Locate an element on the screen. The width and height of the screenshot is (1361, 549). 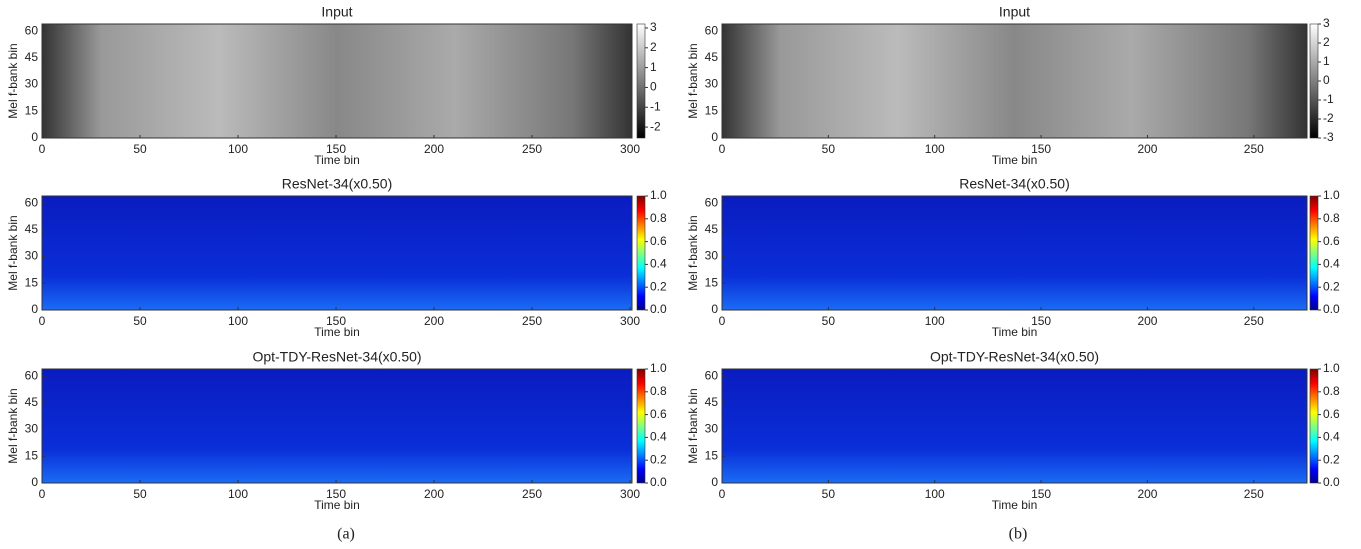
panel-title: ResNet-34(x0.50) is located at coordinates (1014, 184).